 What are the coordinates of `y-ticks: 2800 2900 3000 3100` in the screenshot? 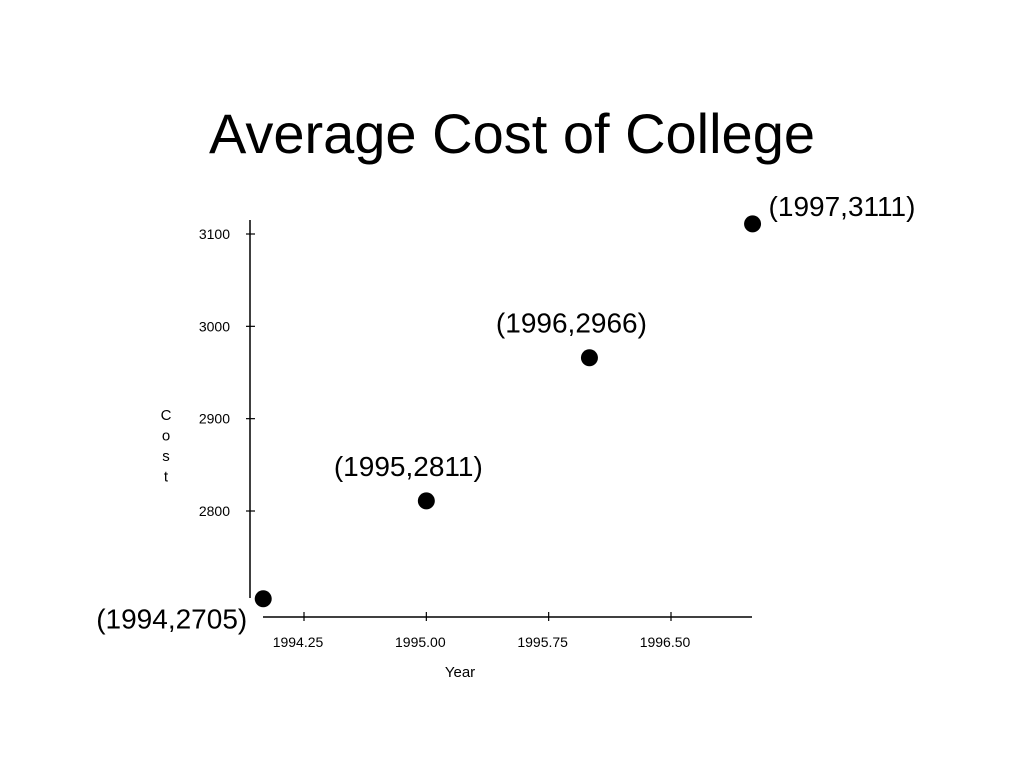 It's located at (227, 372).